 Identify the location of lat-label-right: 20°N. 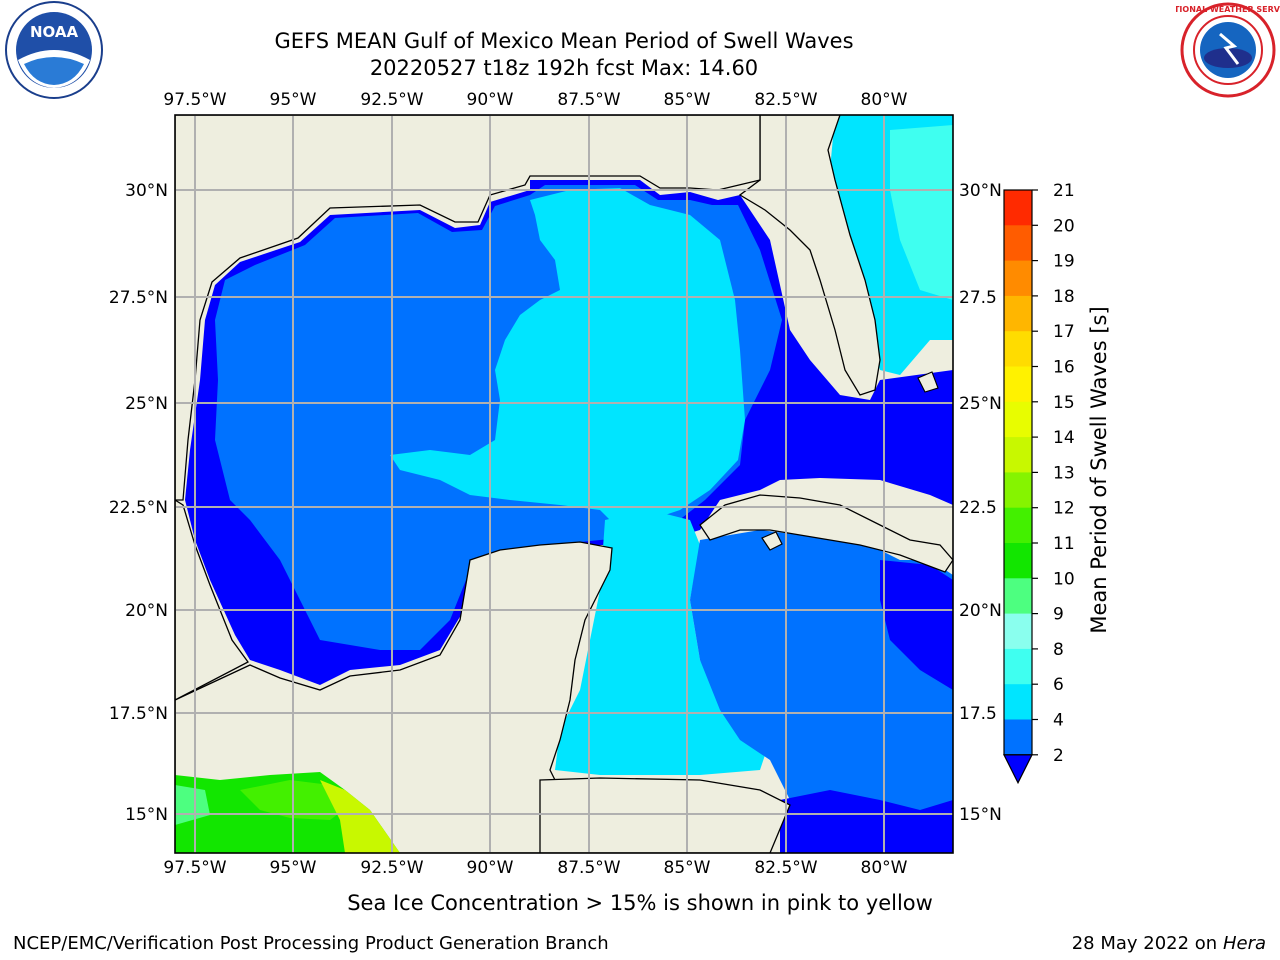
(980, 611).